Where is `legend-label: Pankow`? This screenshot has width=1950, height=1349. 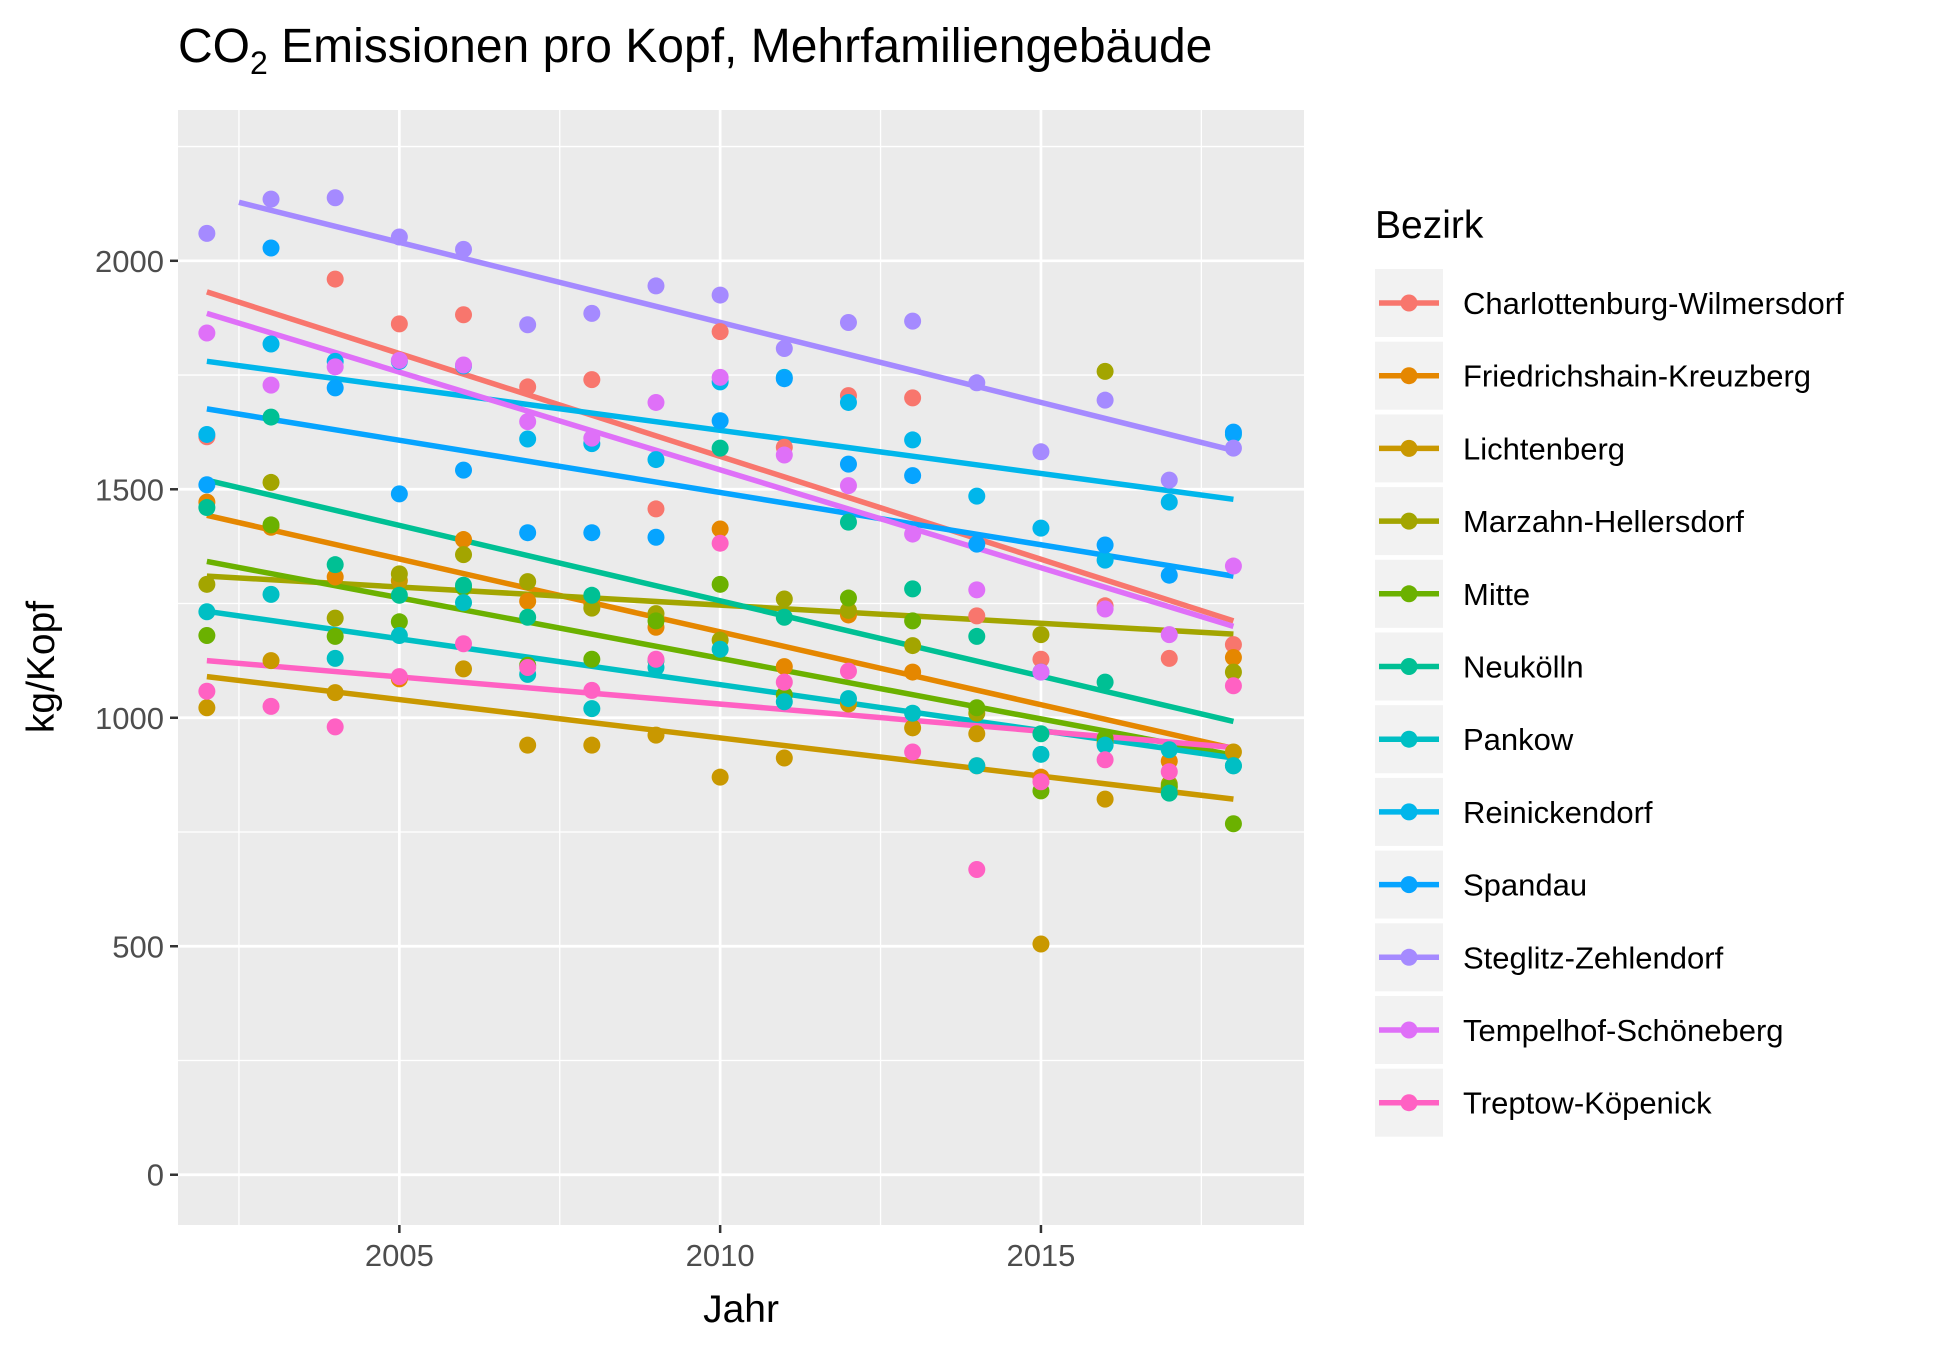 legend-label: Pankow is located at coordinates (1518, 739).